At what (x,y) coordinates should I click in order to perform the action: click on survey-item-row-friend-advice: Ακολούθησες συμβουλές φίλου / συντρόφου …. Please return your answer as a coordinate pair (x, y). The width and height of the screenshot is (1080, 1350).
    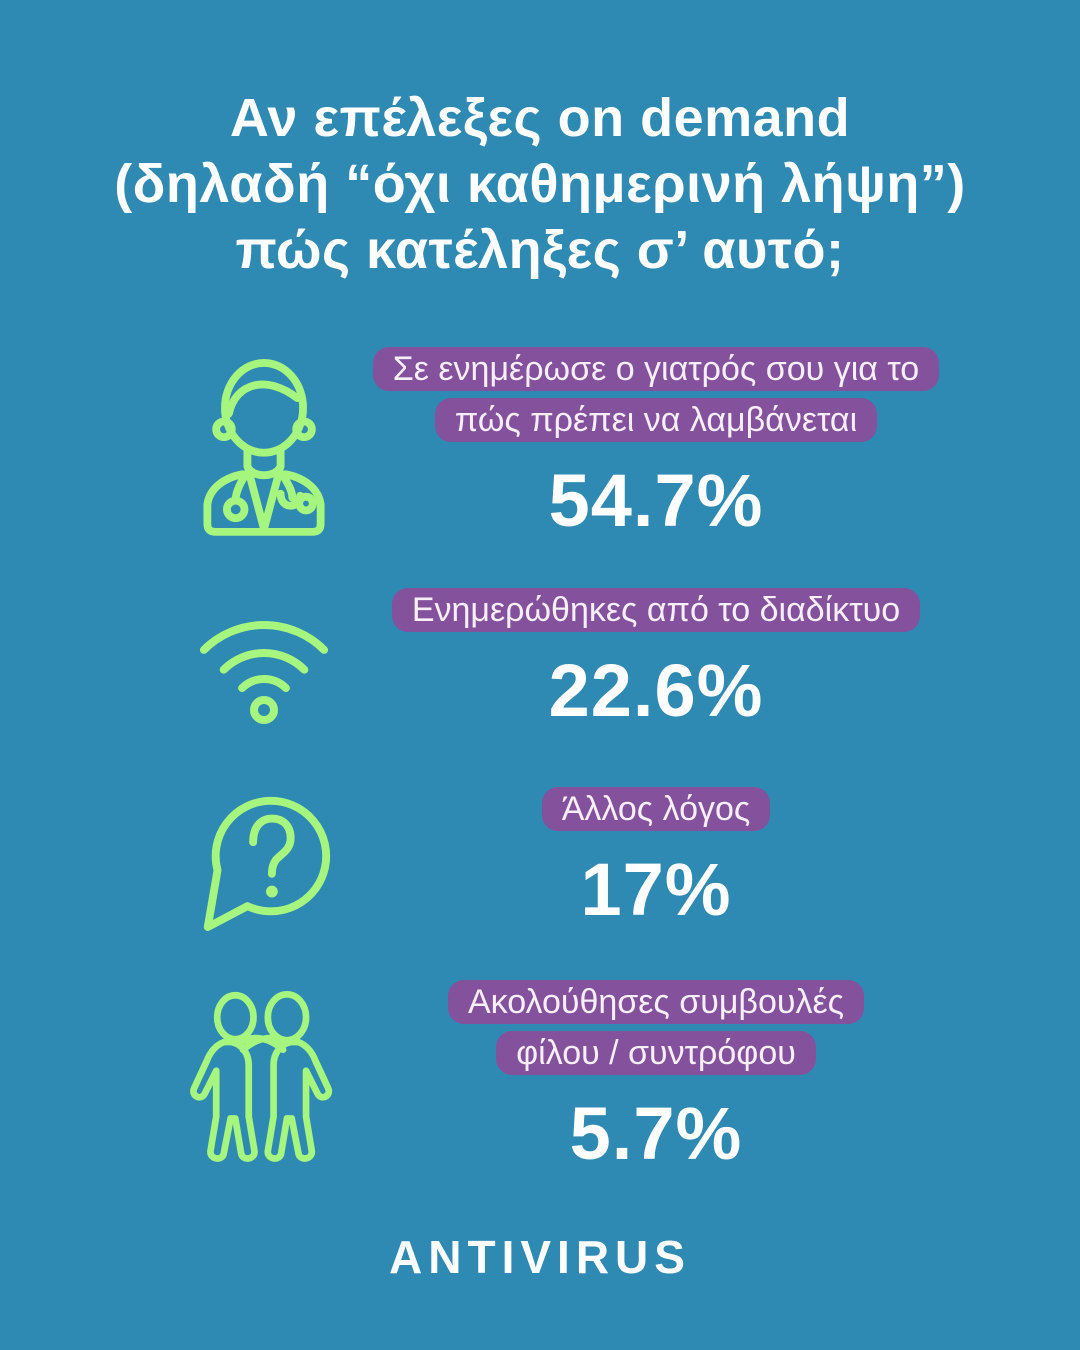
    Looking at the image, I should click on (540, 1076).